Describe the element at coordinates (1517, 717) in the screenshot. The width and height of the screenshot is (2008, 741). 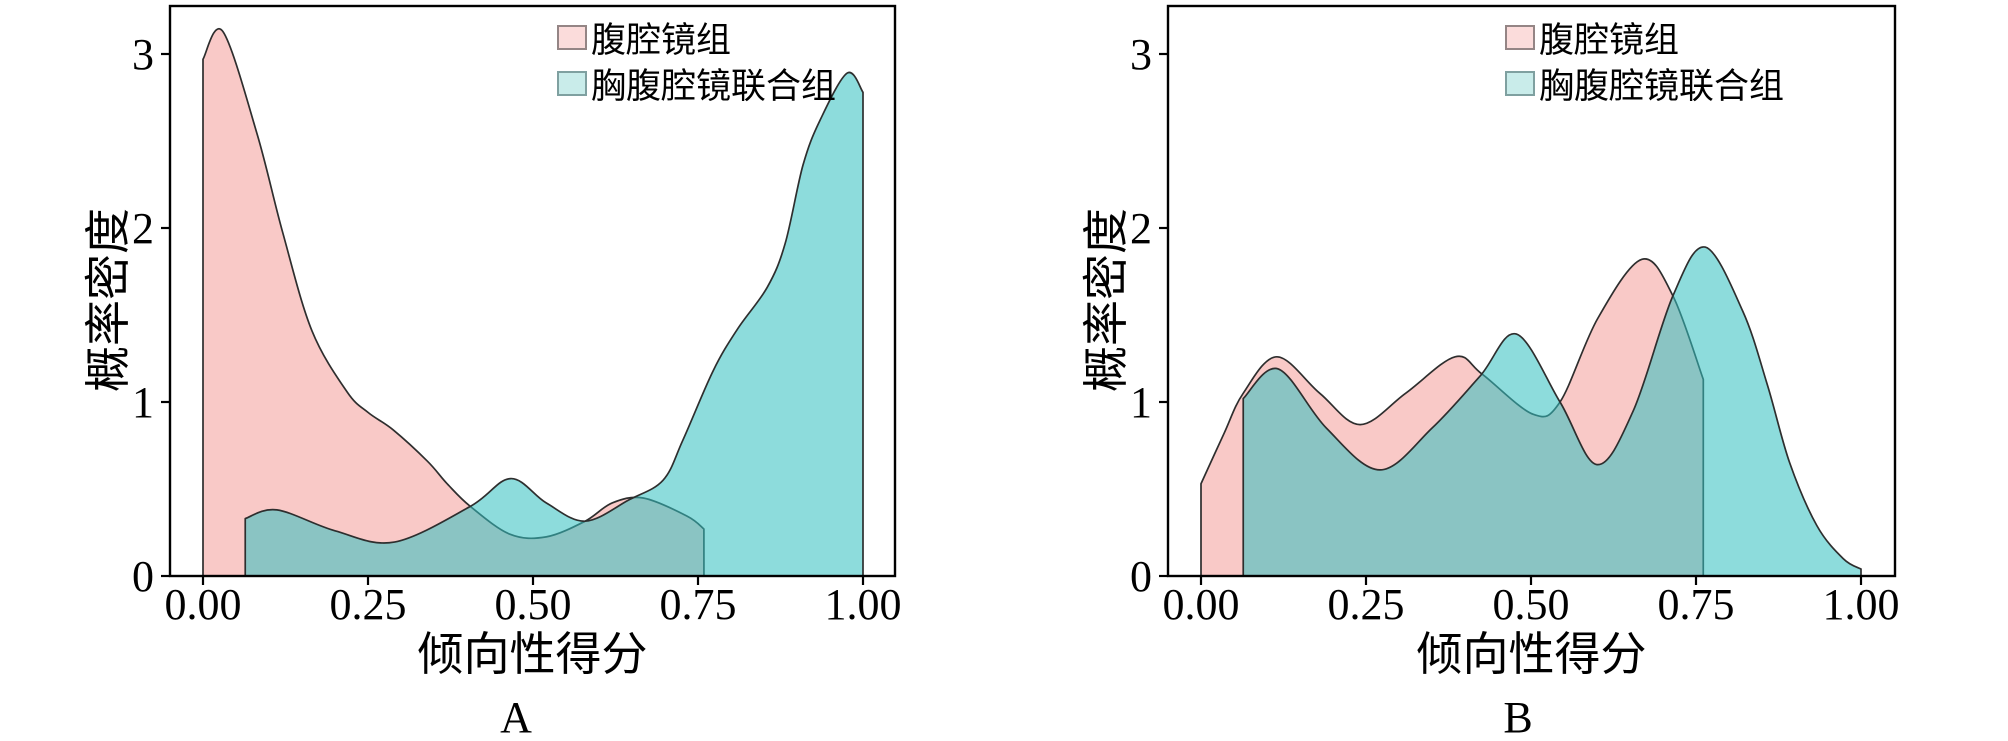
I see `panel-label: B` at that location.